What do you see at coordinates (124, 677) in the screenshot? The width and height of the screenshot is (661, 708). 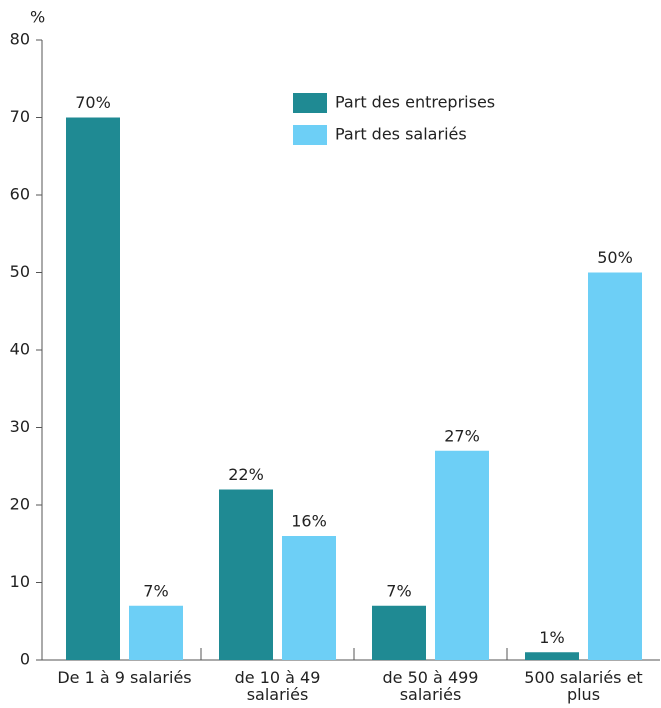 I see `x-tick-label: De 1 à 9 salariés` at bounding box center [124, 677].